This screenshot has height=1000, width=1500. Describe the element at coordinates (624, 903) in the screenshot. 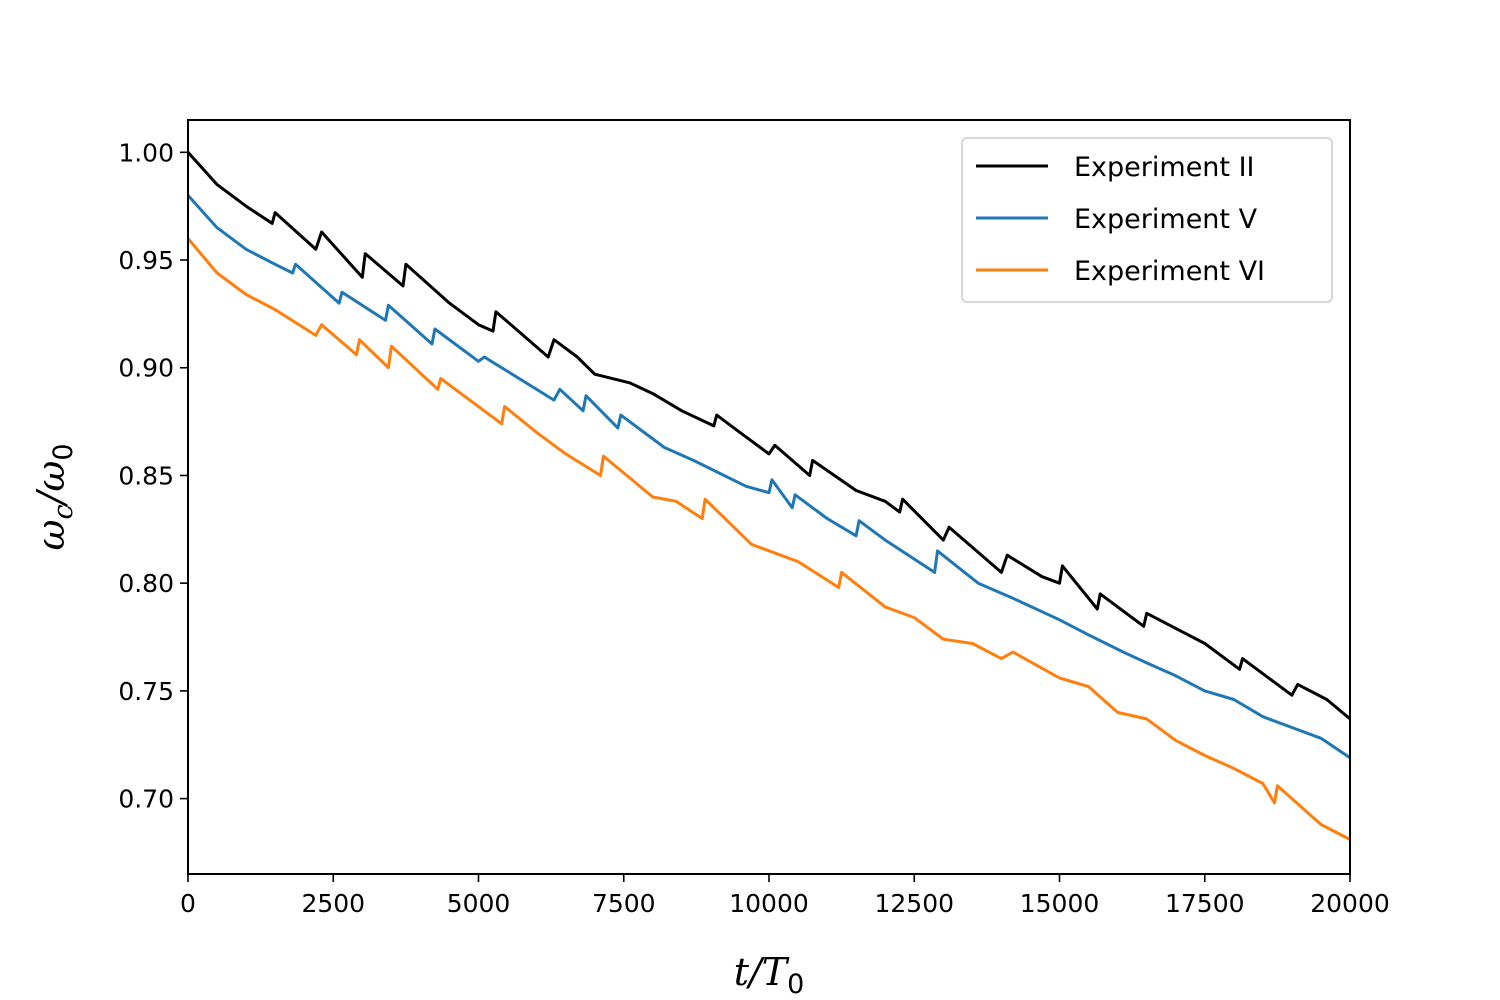

I see `x-tick-label: 7500` at that location.